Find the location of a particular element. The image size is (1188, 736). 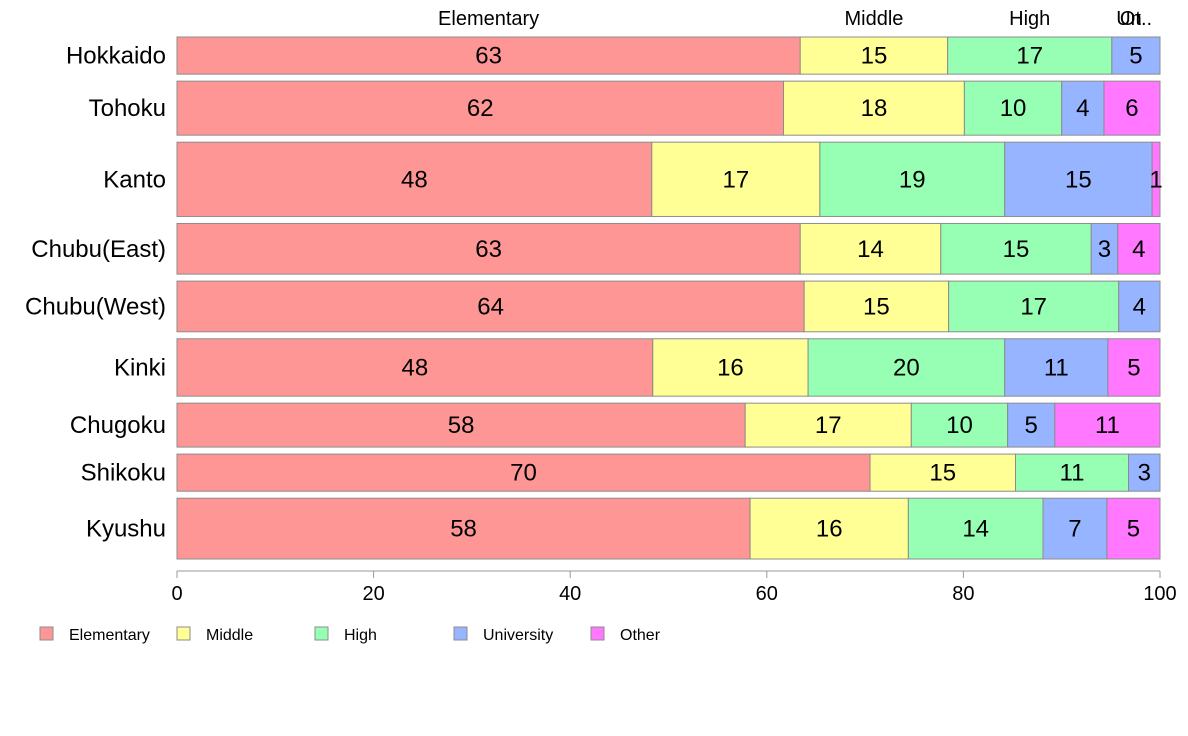

data-label: 62 is located at coordinates (480, 108).